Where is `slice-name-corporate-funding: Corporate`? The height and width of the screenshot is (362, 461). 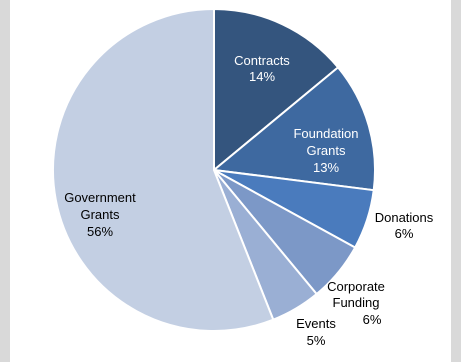 slice-name-corporate-funding: Corporate is located at coordinates (356, 286).